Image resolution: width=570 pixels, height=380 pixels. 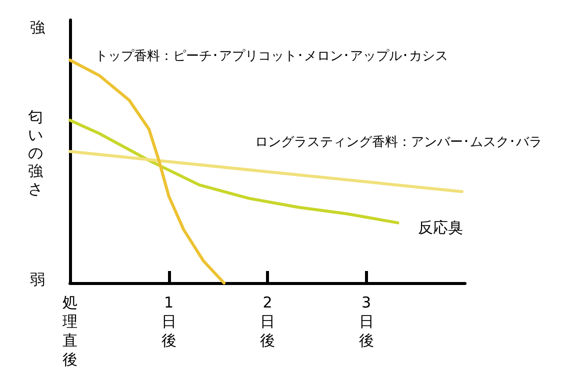 I want to click on series-label: 反応臭, so click(x=440, y=227).